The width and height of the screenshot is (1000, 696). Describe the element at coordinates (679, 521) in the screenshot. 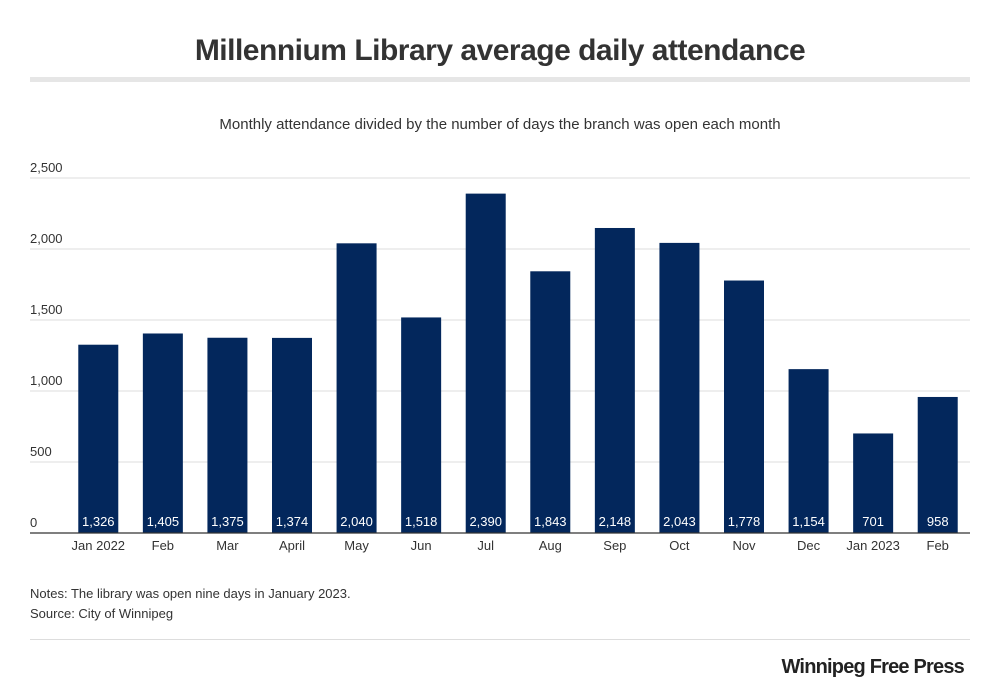

I see `bar-value-label: 2,043` at that location.